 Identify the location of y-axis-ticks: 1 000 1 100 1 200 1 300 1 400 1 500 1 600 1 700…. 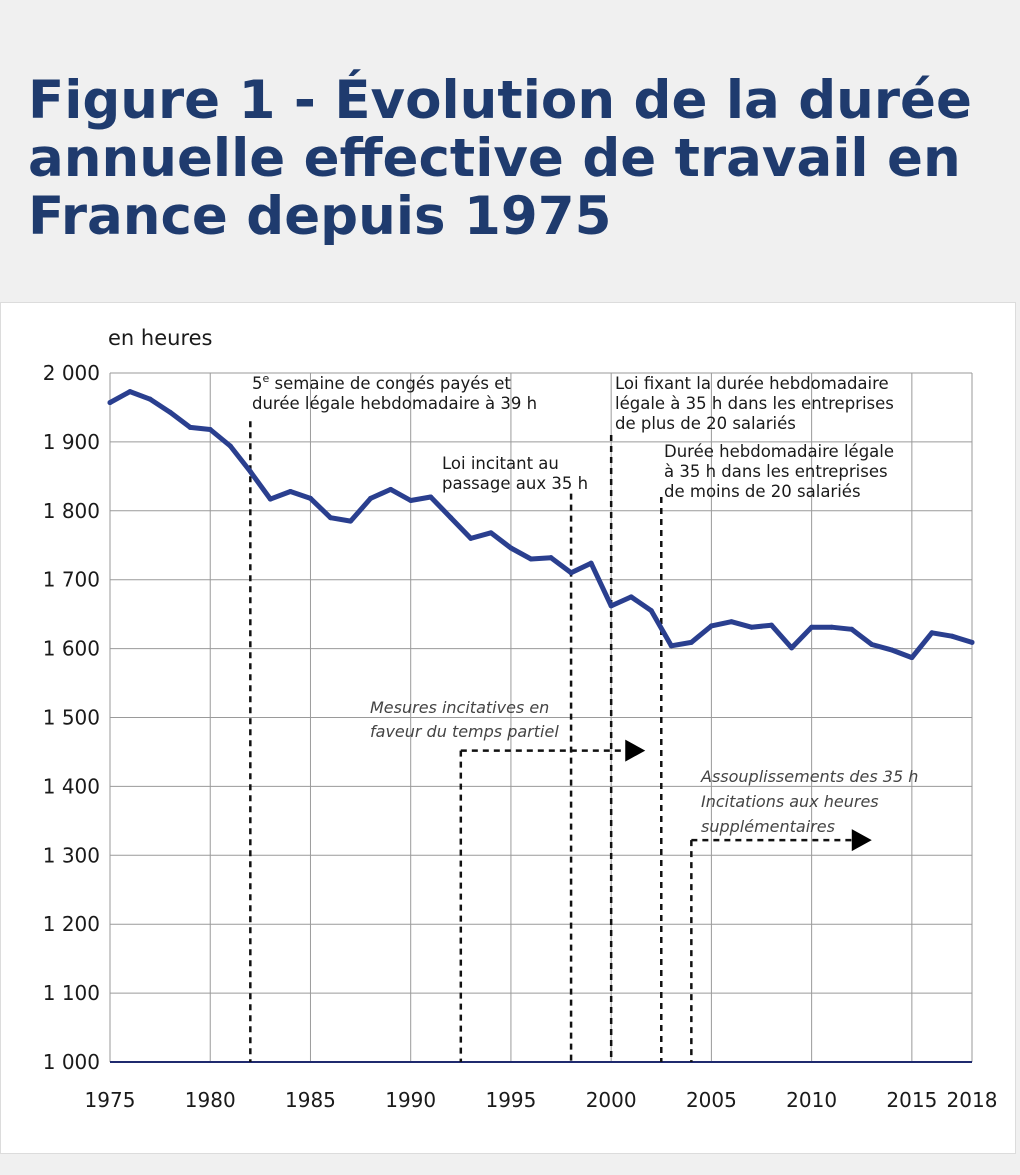
(71, 717).